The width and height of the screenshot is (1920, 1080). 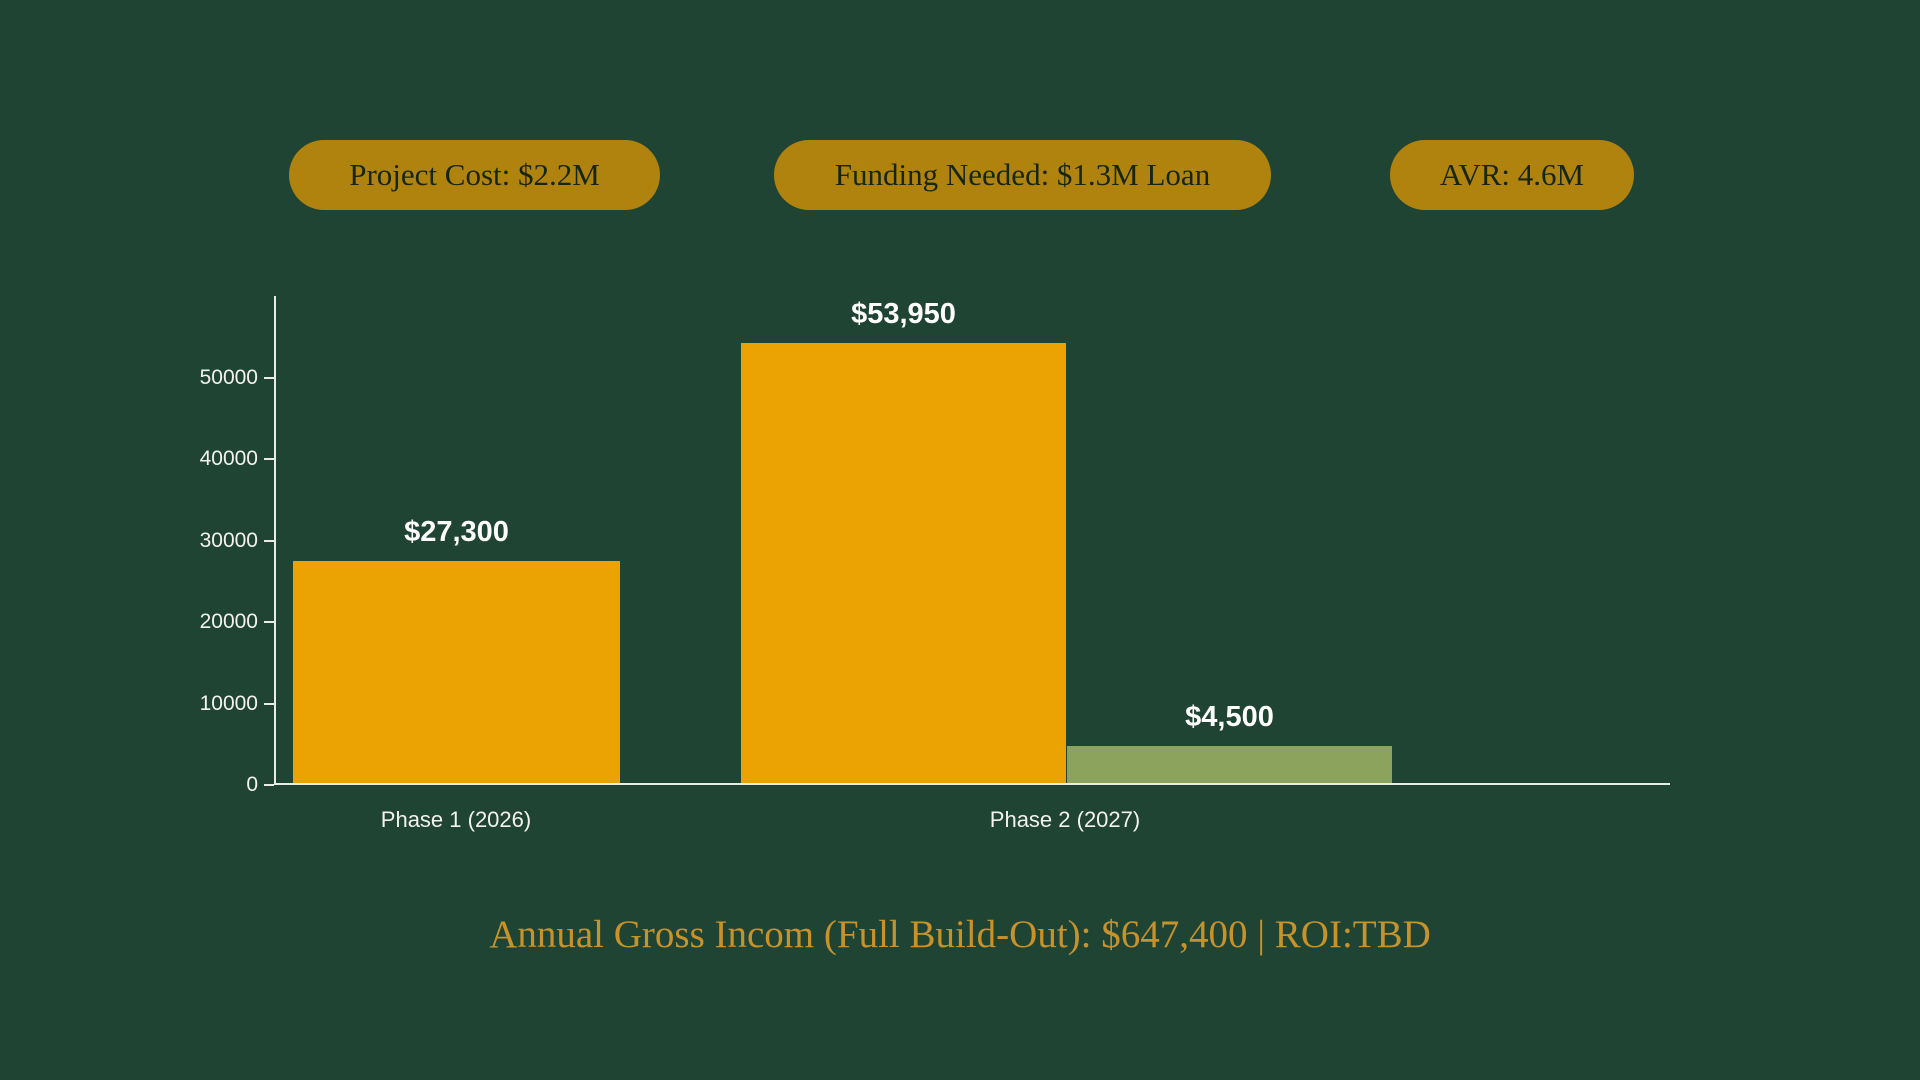 I want to click on bar-value-label: $27,300, so click(x=456, y=531).